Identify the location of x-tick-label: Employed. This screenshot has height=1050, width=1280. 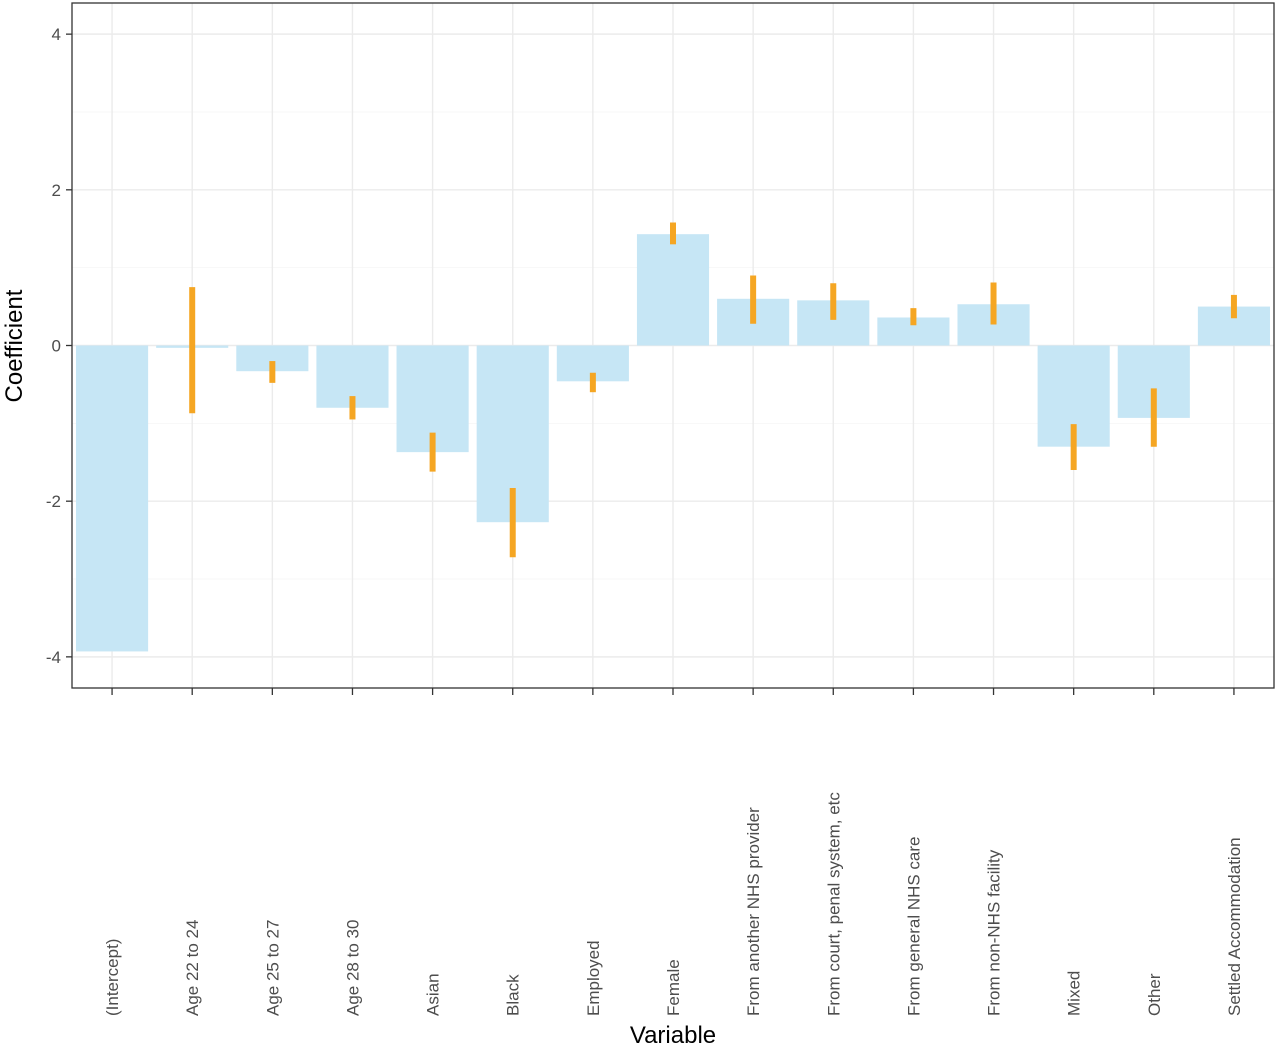
(593, 978).